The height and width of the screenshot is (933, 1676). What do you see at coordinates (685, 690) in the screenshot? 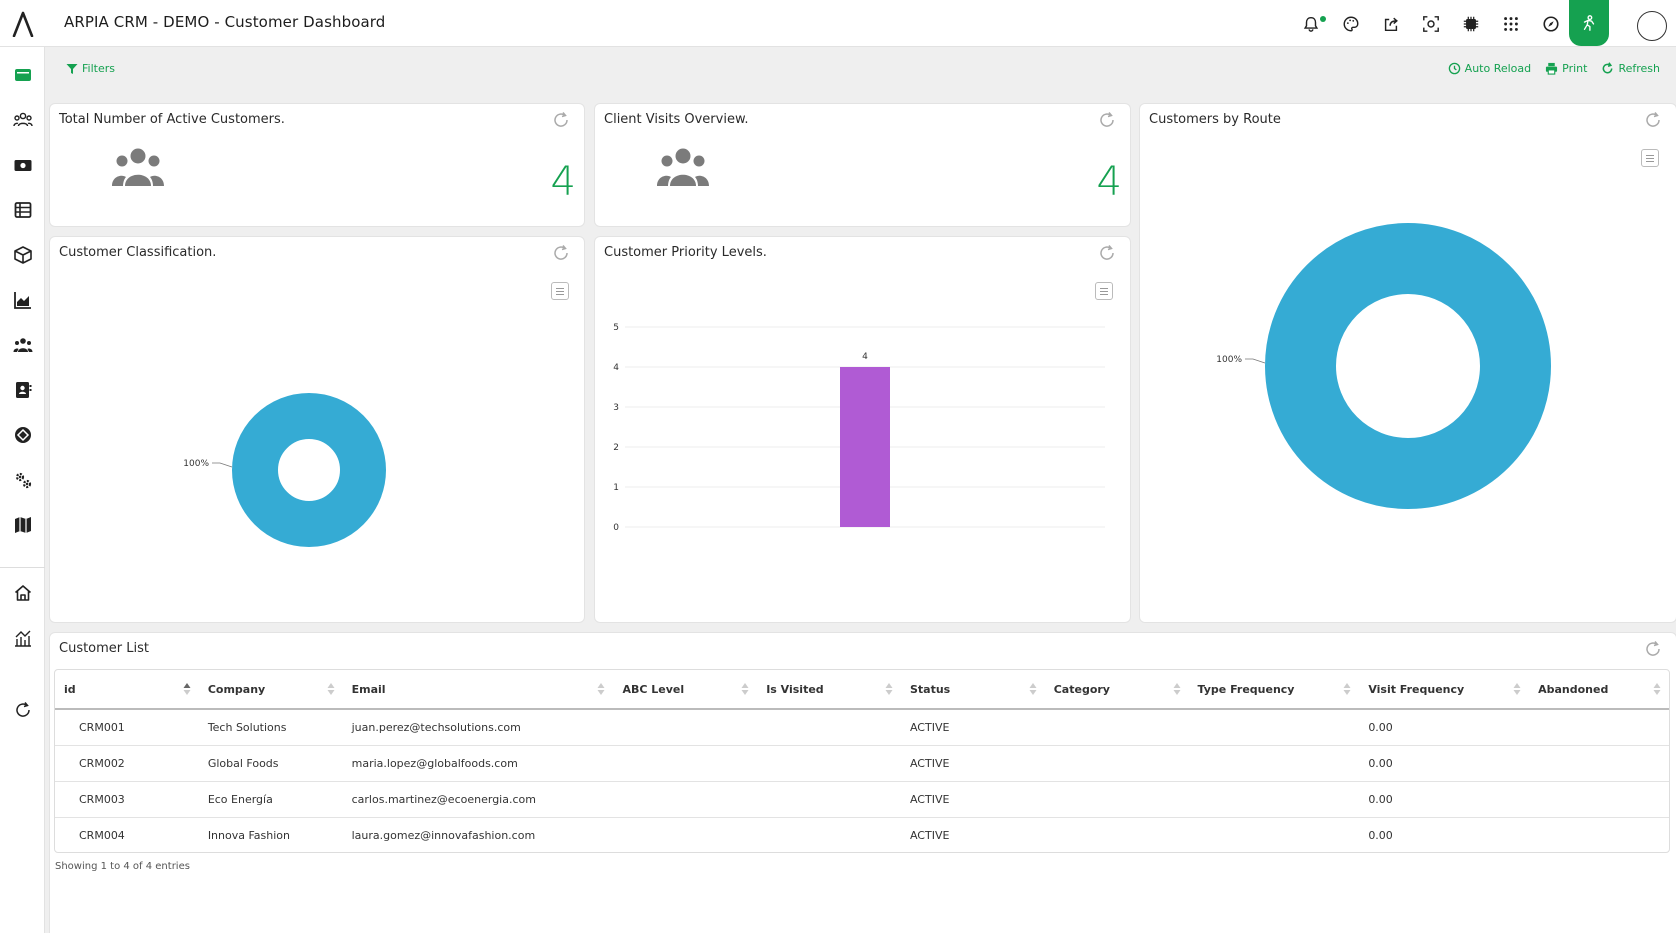
I see `column-header: ABC Level` at bounding box center [685, 690].